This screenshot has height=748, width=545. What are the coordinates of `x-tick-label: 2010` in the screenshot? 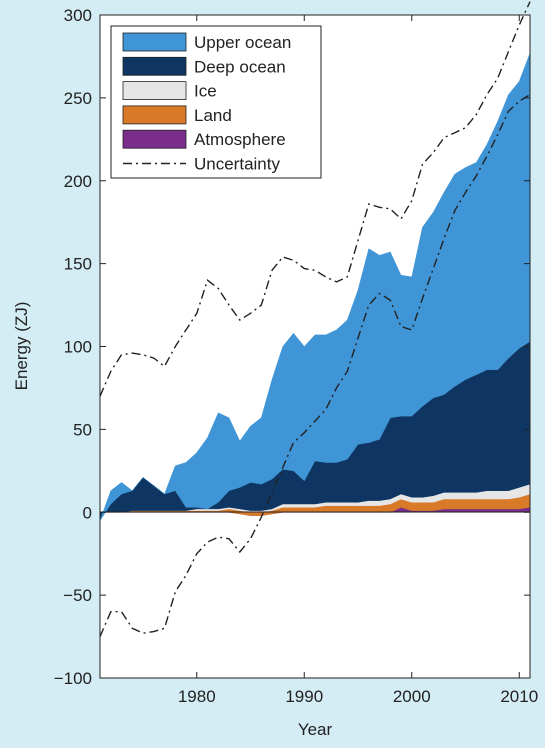 It's located at (519, 696).